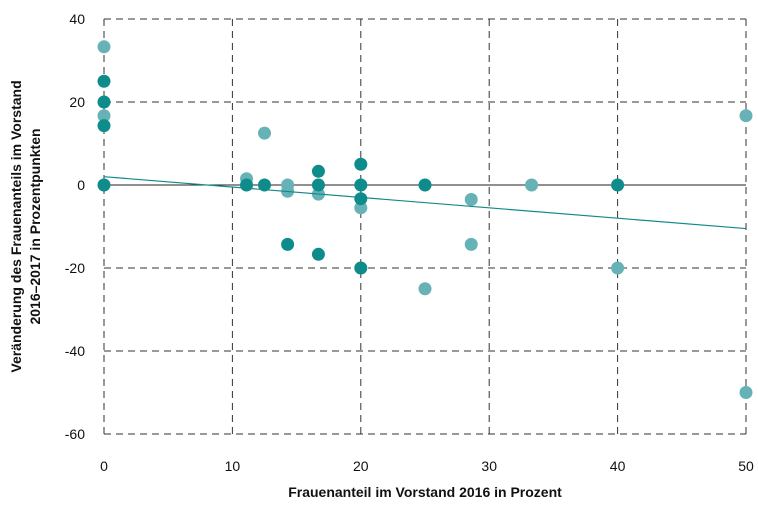  Describe the element at coordinates (425, 492) in the screenshot. I see `x-axis-title: Frauenanteil im Vorstand 2016 in Prozent` at that location.